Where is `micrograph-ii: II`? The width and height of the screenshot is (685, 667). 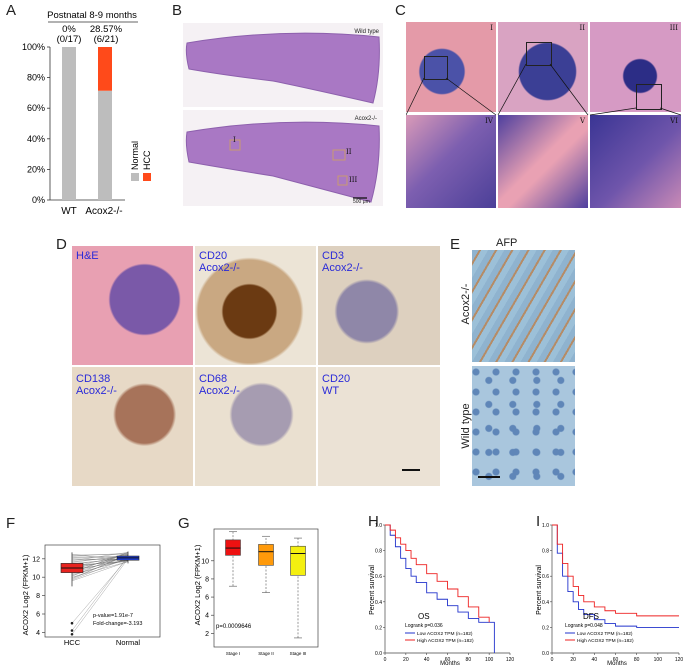 micrograph-ii: II is located at coordinates (543, 67).